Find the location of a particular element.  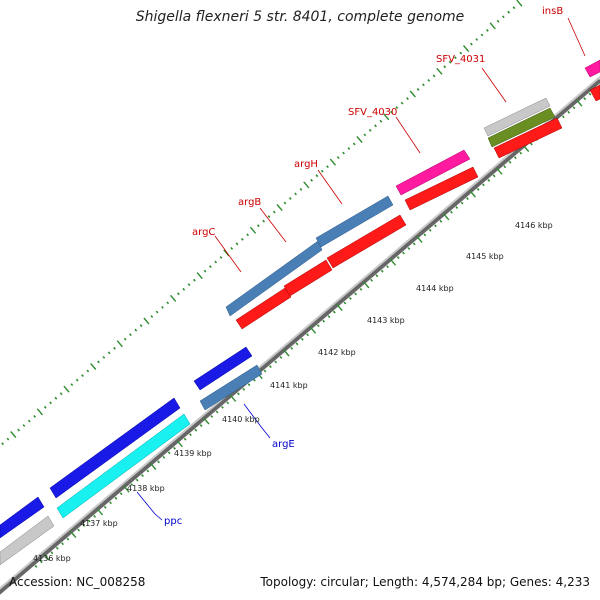

feature-argE is located at coordinates (231, 387).